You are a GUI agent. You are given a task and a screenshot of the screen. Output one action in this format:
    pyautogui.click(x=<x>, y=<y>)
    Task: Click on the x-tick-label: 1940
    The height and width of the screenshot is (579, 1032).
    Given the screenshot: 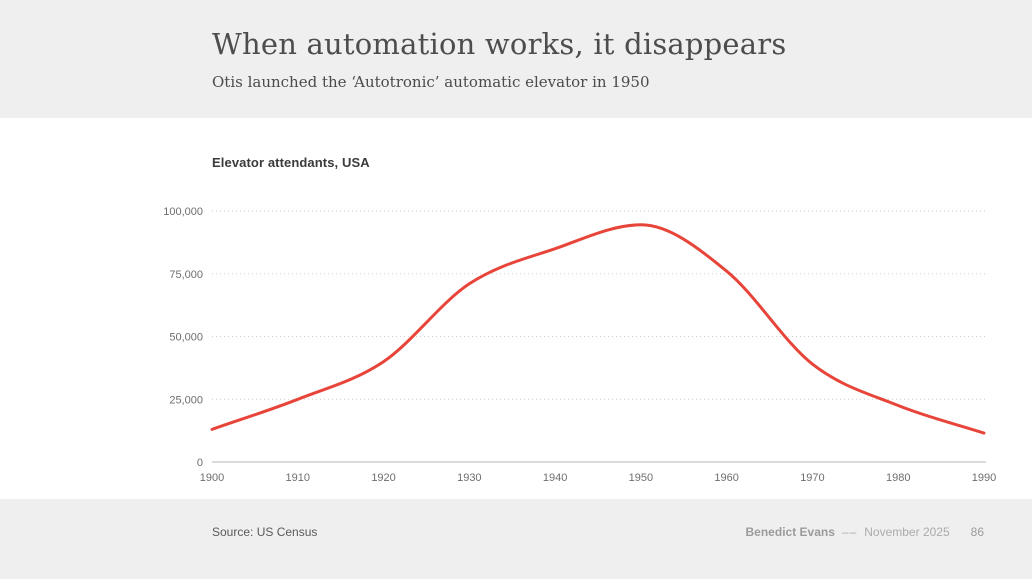 What is the action you would take?
    pyautogui.click(x=555, y=478)
    